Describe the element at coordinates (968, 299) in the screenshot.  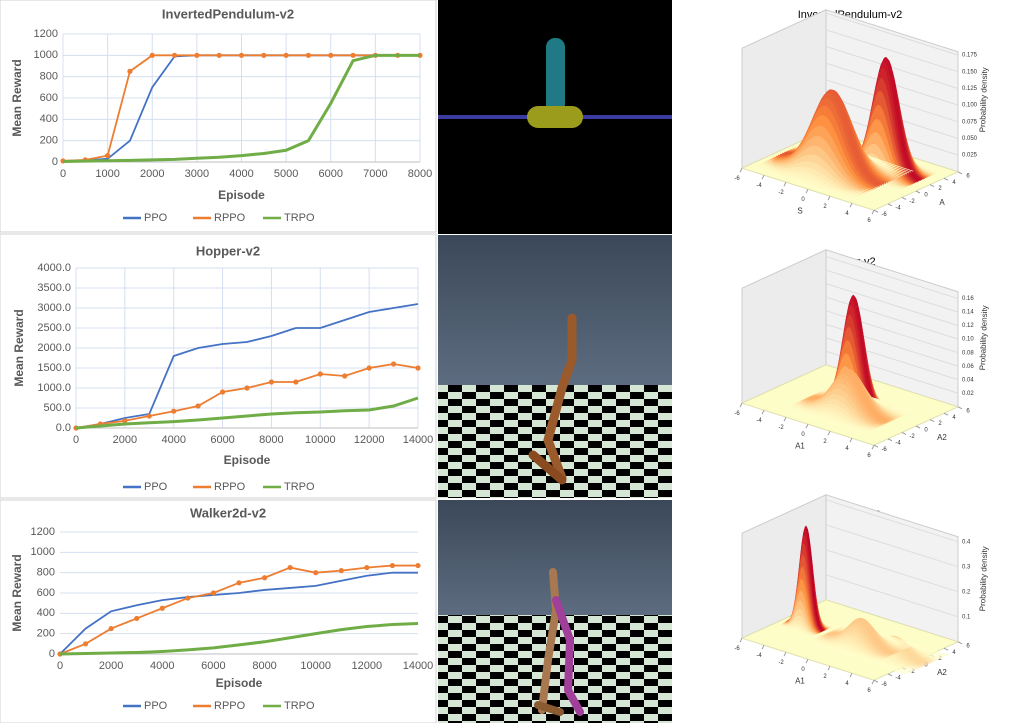
I see `z-tick-label: 0.16` at that location.